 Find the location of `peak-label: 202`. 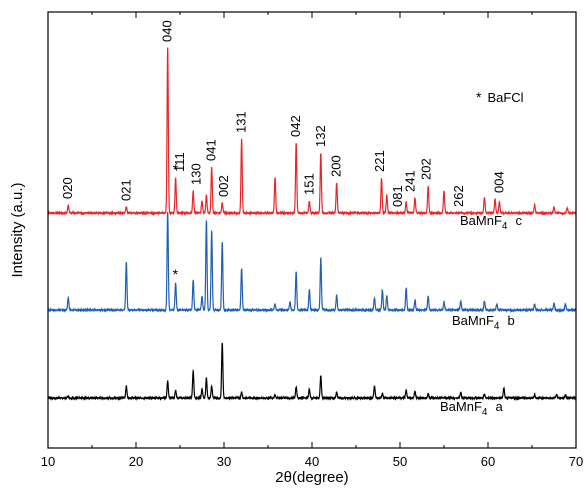

peak-label: 202 is located at coordinates (425, 169).